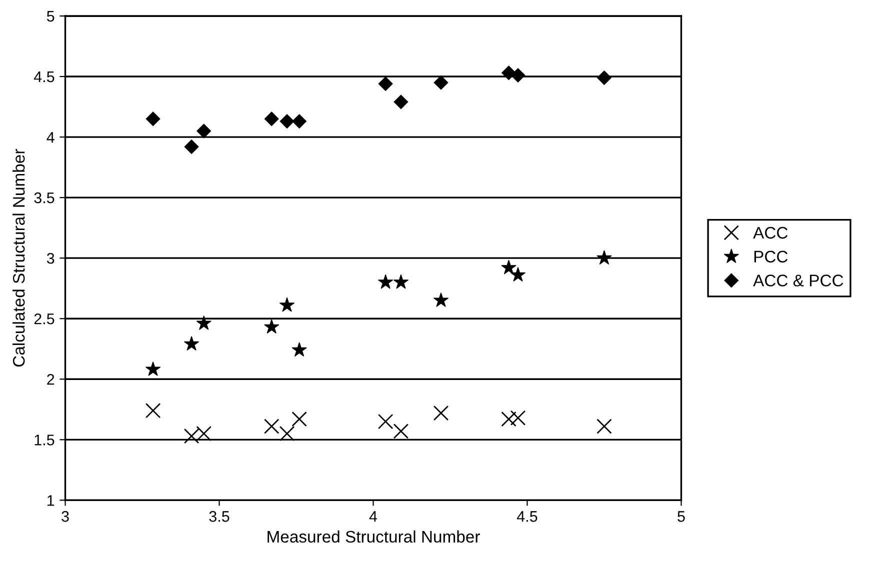 The width and height of the screenshot is (894, 571). Describe the element at coordinates (374, 536) in the screenshot. I see `x-axis-title: Measured Structural Number` at that location.